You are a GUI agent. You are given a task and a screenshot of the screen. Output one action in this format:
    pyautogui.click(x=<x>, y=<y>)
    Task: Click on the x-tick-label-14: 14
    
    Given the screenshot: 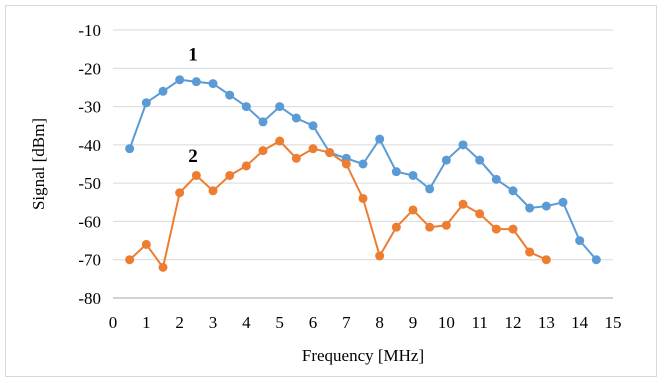 What is the action you would take?
    pyautogui.click(x=580, y=322)
    